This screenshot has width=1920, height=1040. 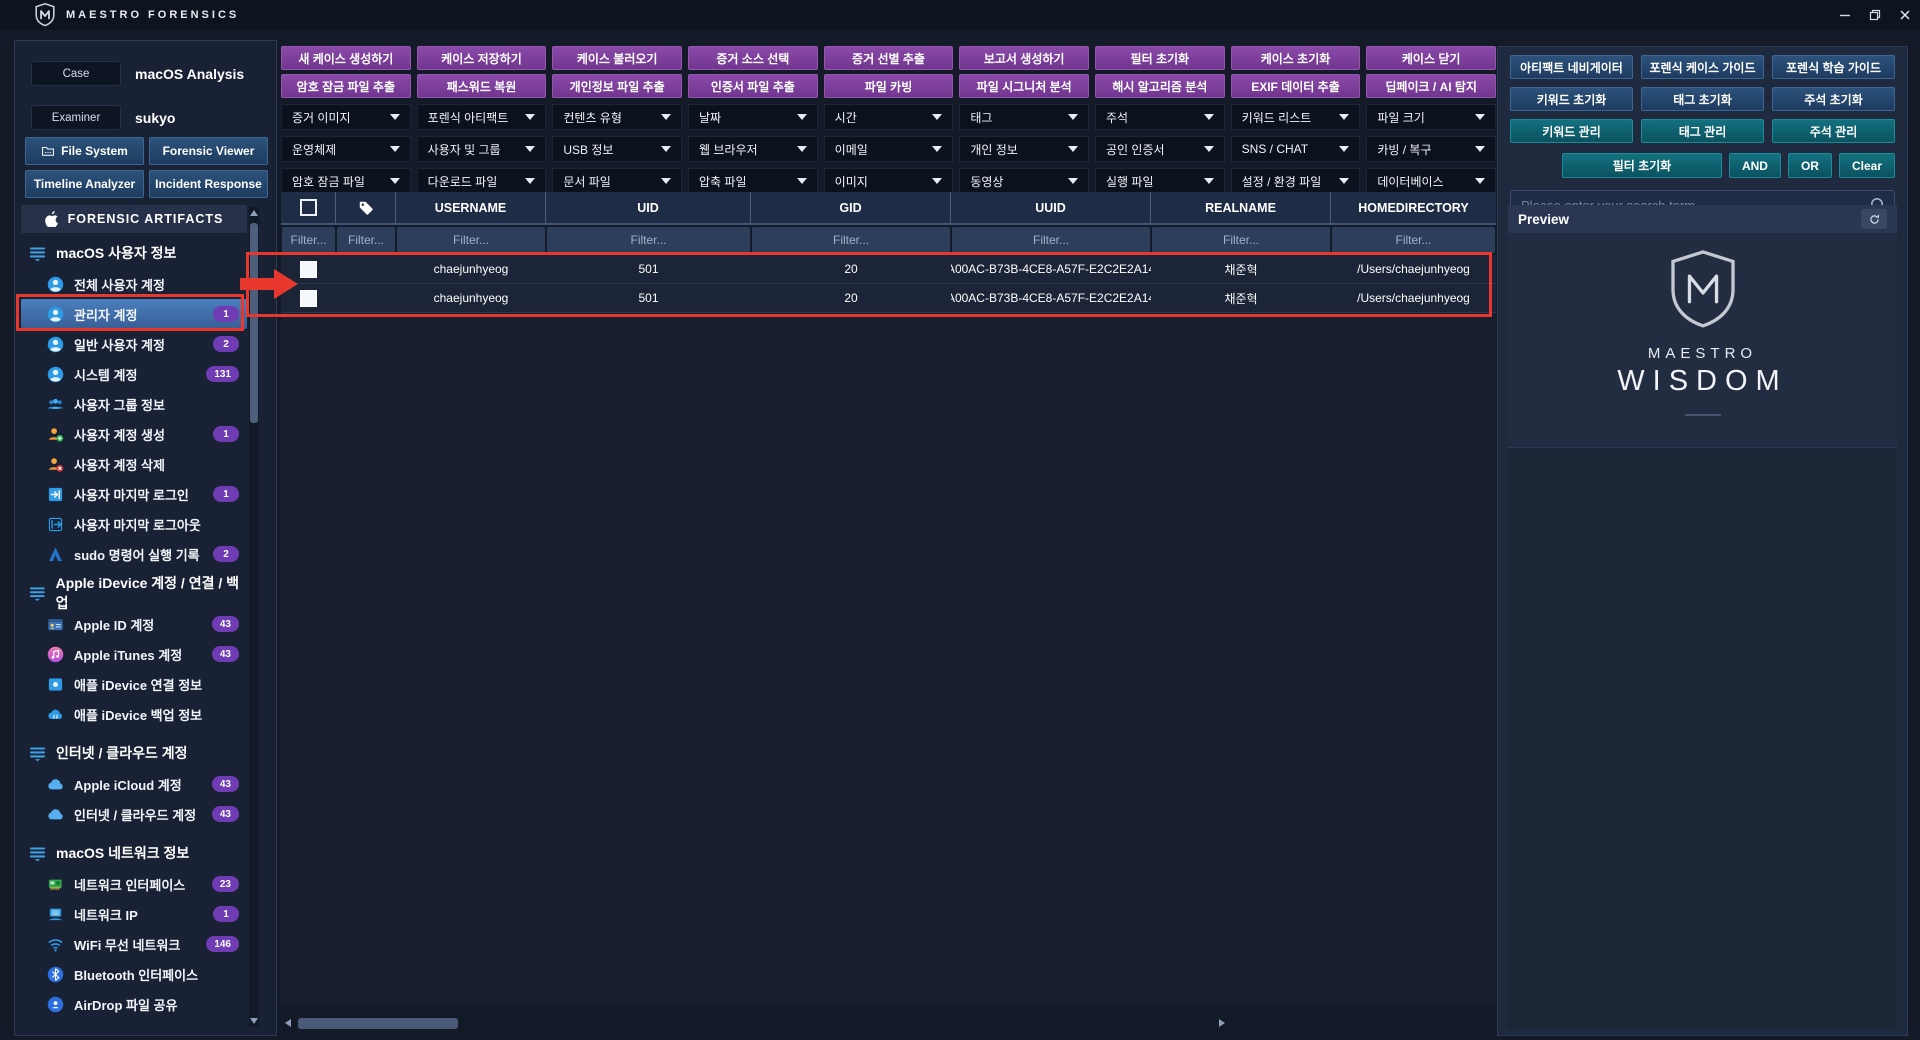 What do you see at coordinates (753, 58) in the screenshot?
I see `action-button: 증거 소스 선택` at bounding box center [753, 58].